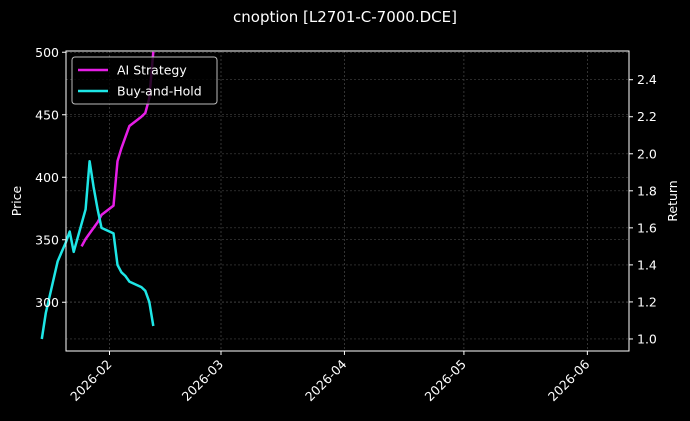 Image resolution: width=690 pixels, height=421 pixels. Describe the element at coordinates (326, 380) in the screenshot. I see `x-tick-label: 2026-04` at that location.